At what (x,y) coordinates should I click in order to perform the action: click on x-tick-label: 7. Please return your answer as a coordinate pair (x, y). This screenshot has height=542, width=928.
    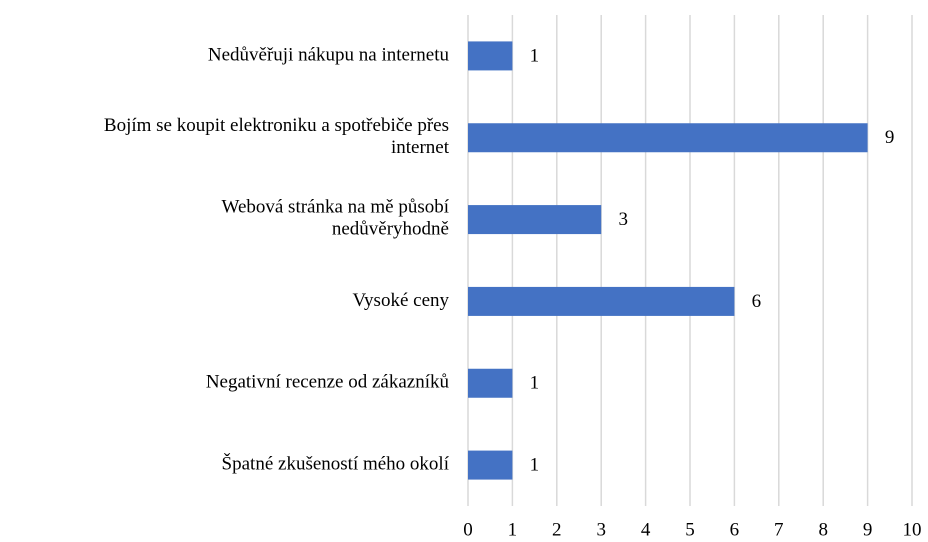
    Looking at the image, I should click on (779, 529).